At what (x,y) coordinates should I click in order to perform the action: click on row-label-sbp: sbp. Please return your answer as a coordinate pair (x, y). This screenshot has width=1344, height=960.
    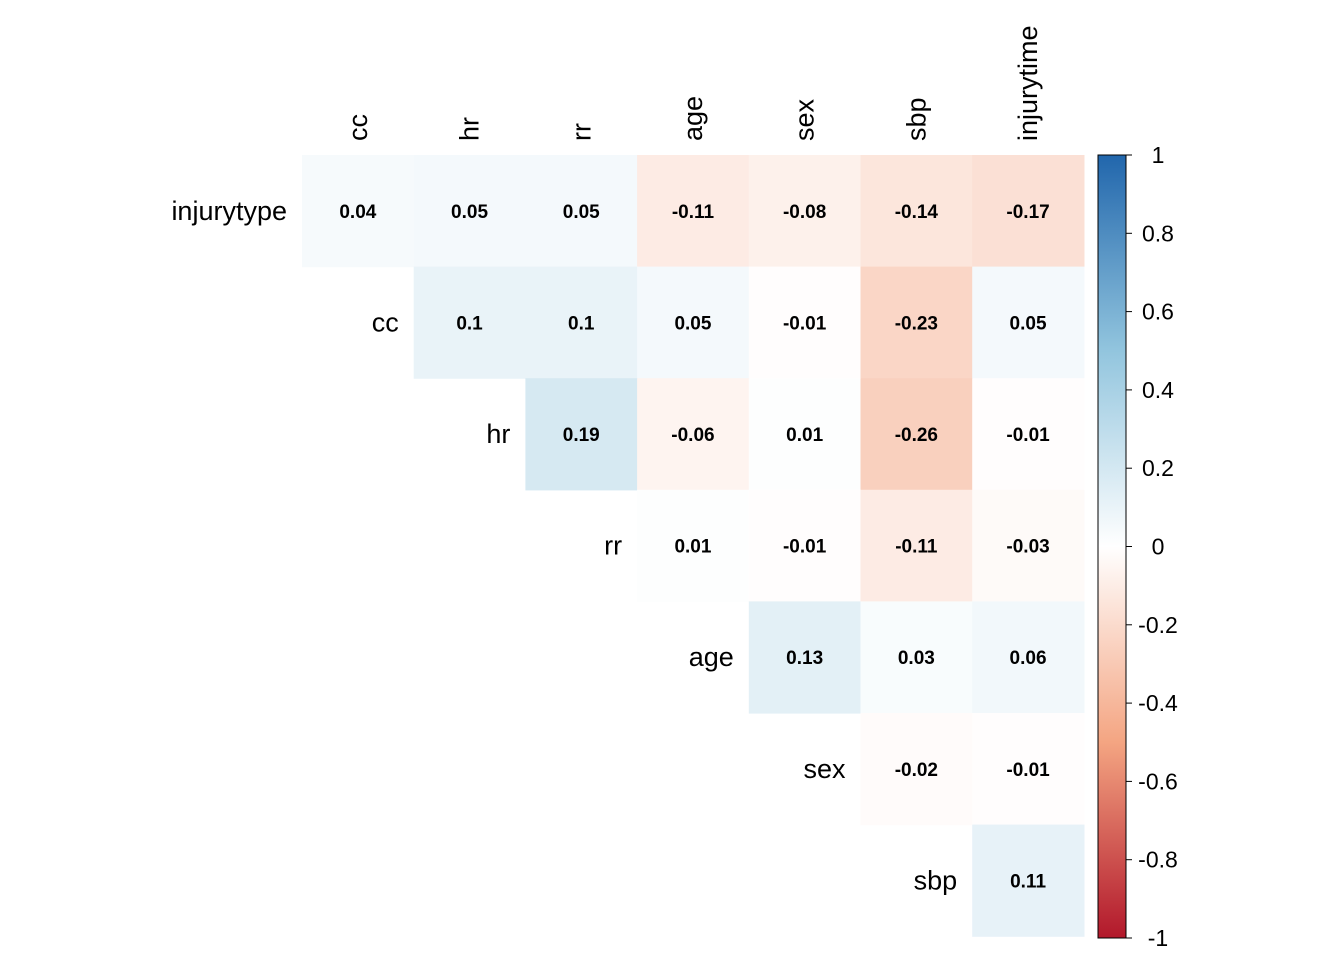
    Looking at the image, I should click on (936, 880).